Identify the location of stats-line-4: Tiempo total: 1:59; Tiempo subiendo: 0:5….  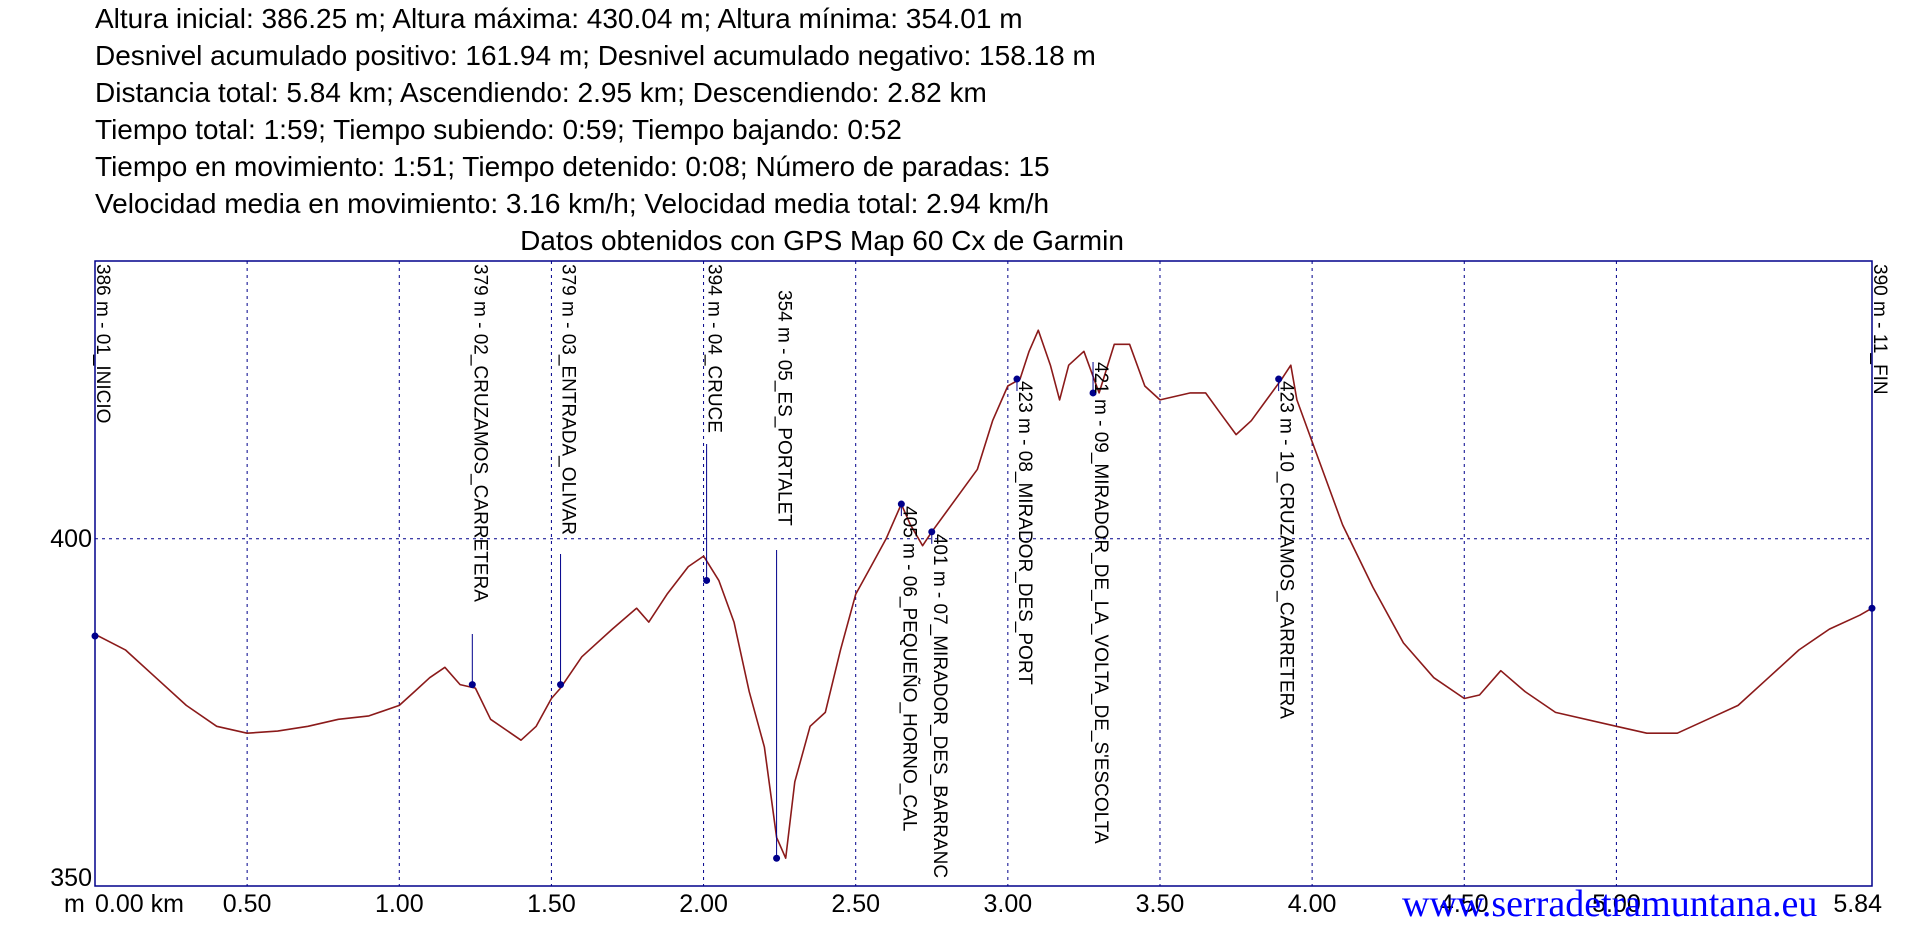
(498, 129).